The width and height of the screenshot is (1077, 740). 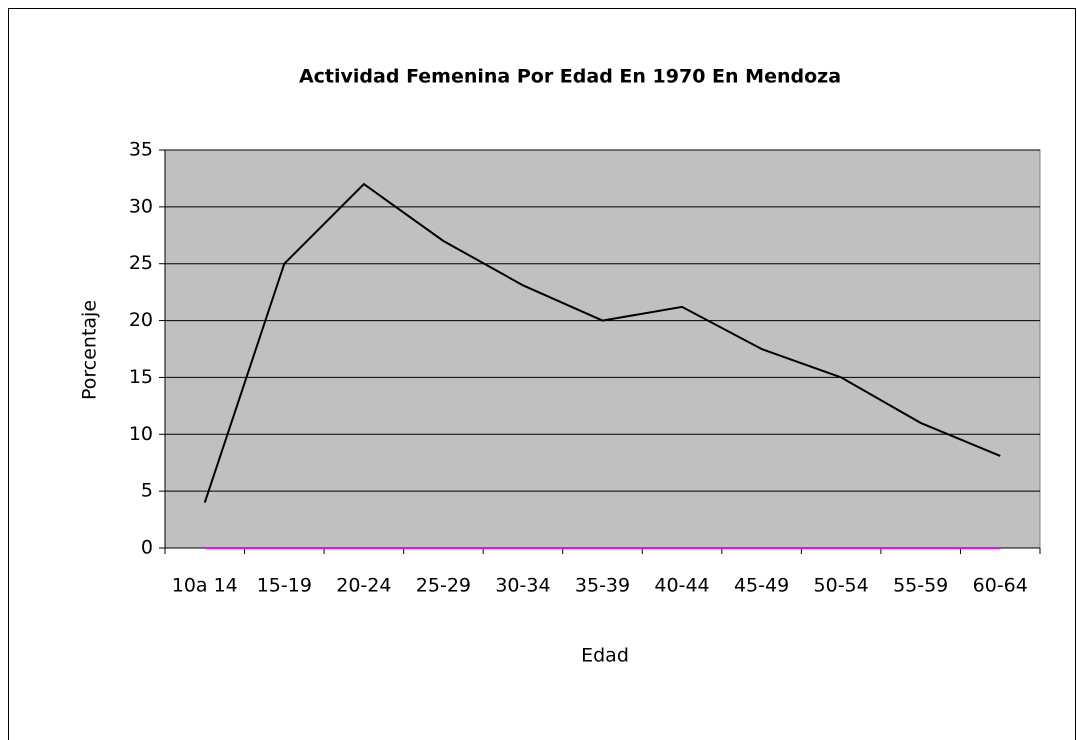 What do you see at coordinates (602, 586) in the screenshot?
I see `x-tick-label: 35-39` at bounding box center [602, 586].